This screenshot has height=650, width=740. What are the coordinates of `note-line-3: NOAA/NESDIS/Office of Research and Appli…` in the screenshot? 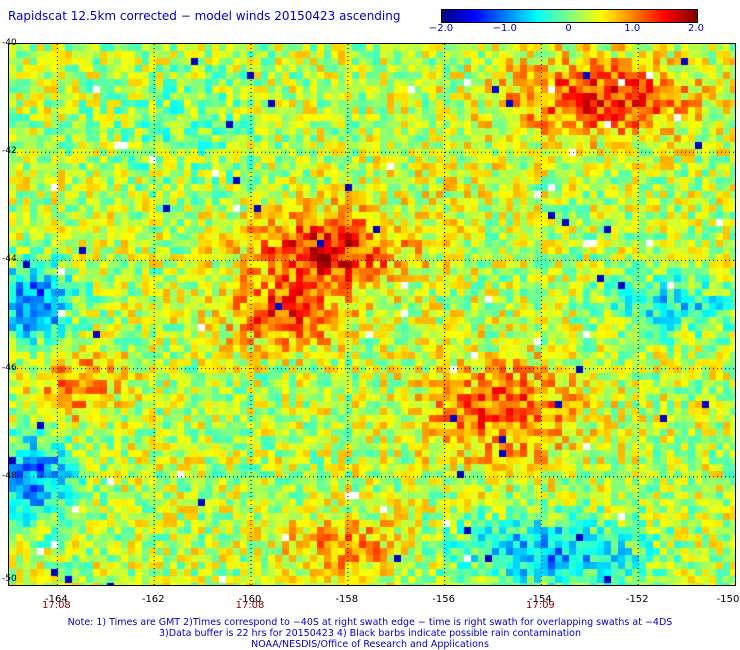 It's located at (370, 644).